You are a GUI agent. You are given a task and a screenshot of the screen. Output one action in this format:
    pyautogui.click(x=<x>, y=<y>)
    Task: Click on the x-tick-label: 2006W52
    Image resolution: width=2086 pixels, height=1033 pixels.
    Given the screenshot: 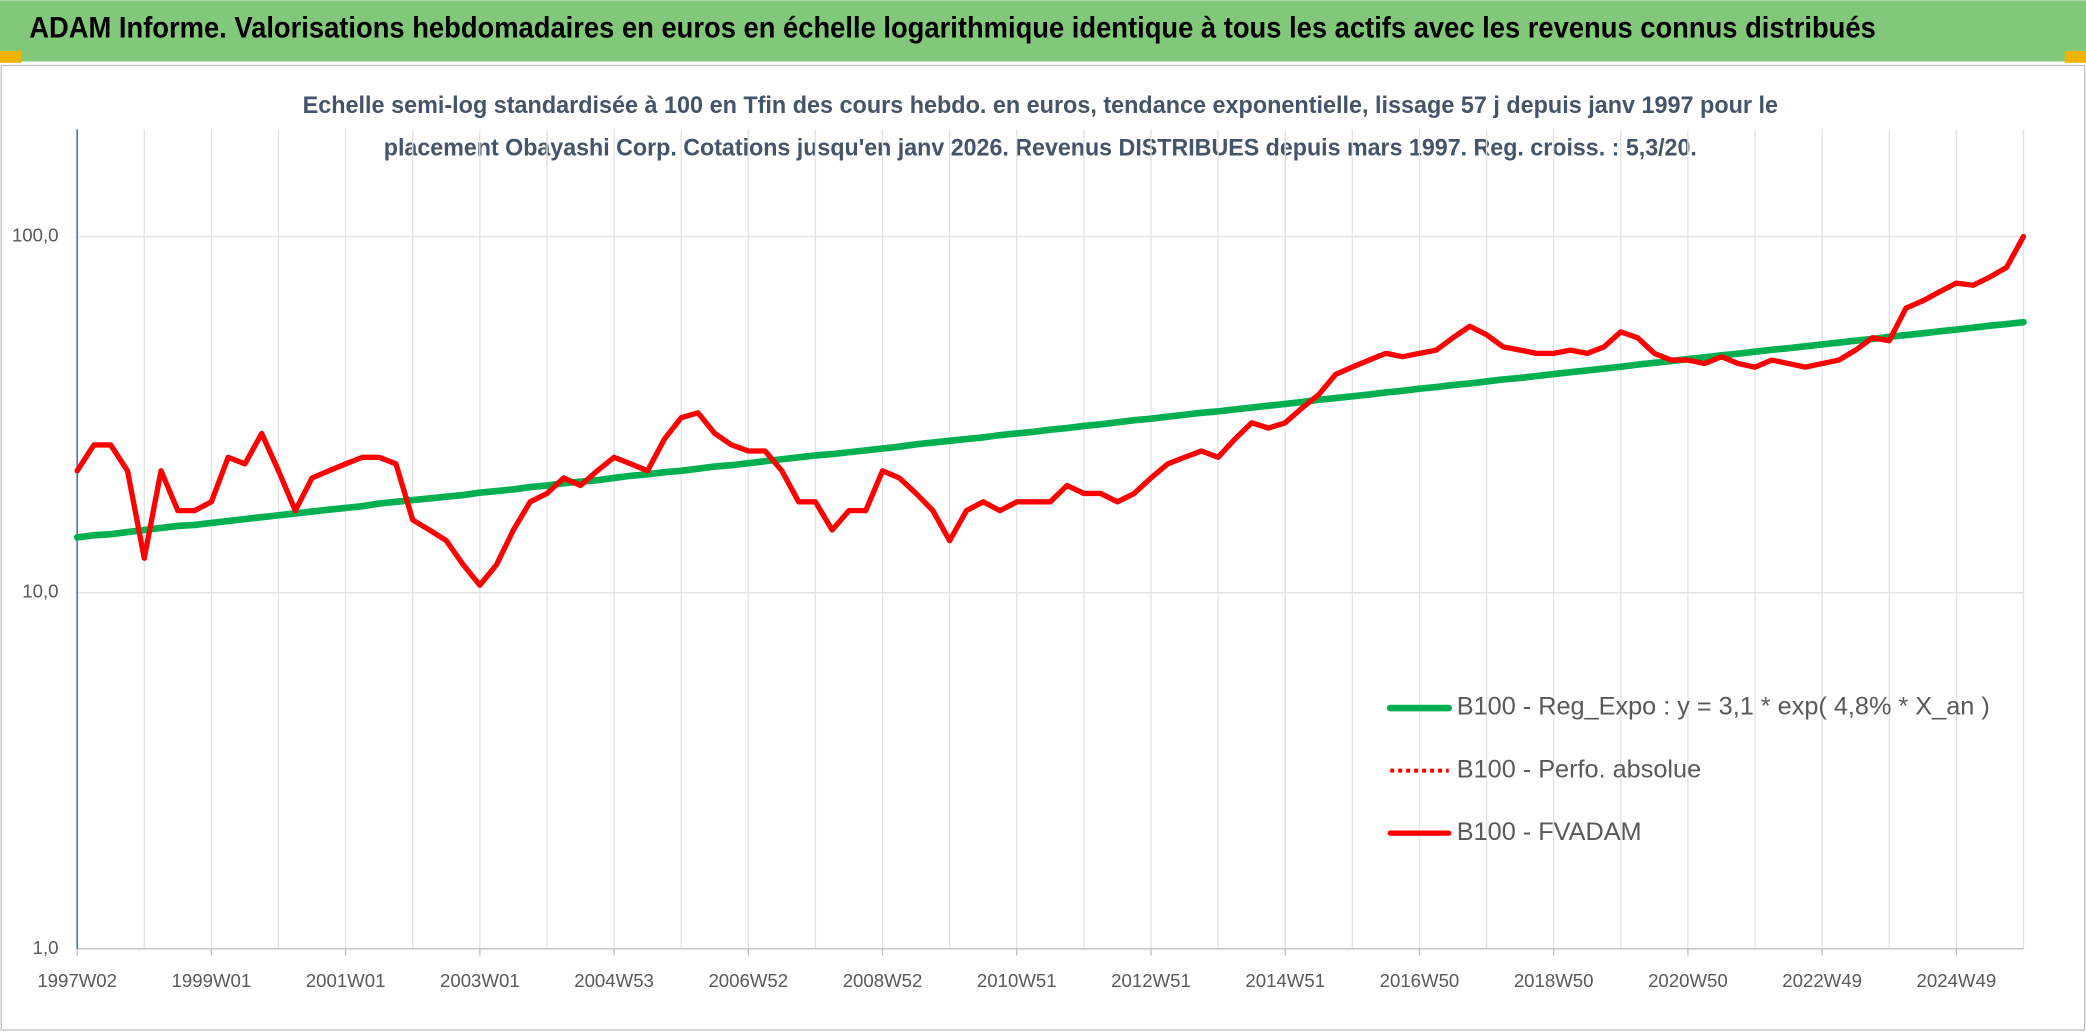 What is the action you would take?
    pyautogui.click(x=748, y=980)
    